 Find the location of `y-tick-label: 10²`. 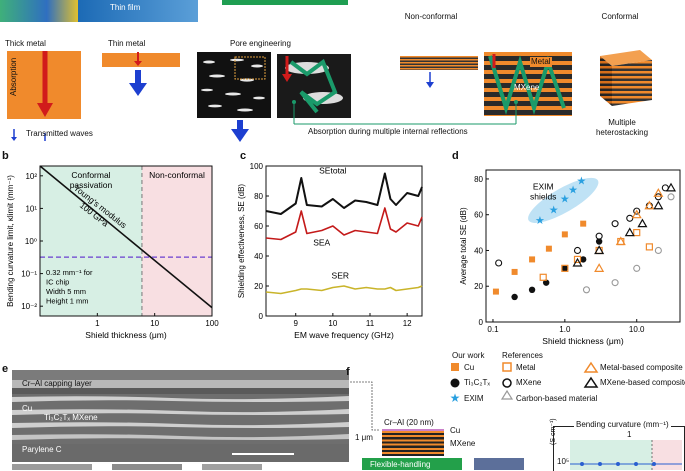

y-tick-label: 10² is located at coordinates (31, 176).